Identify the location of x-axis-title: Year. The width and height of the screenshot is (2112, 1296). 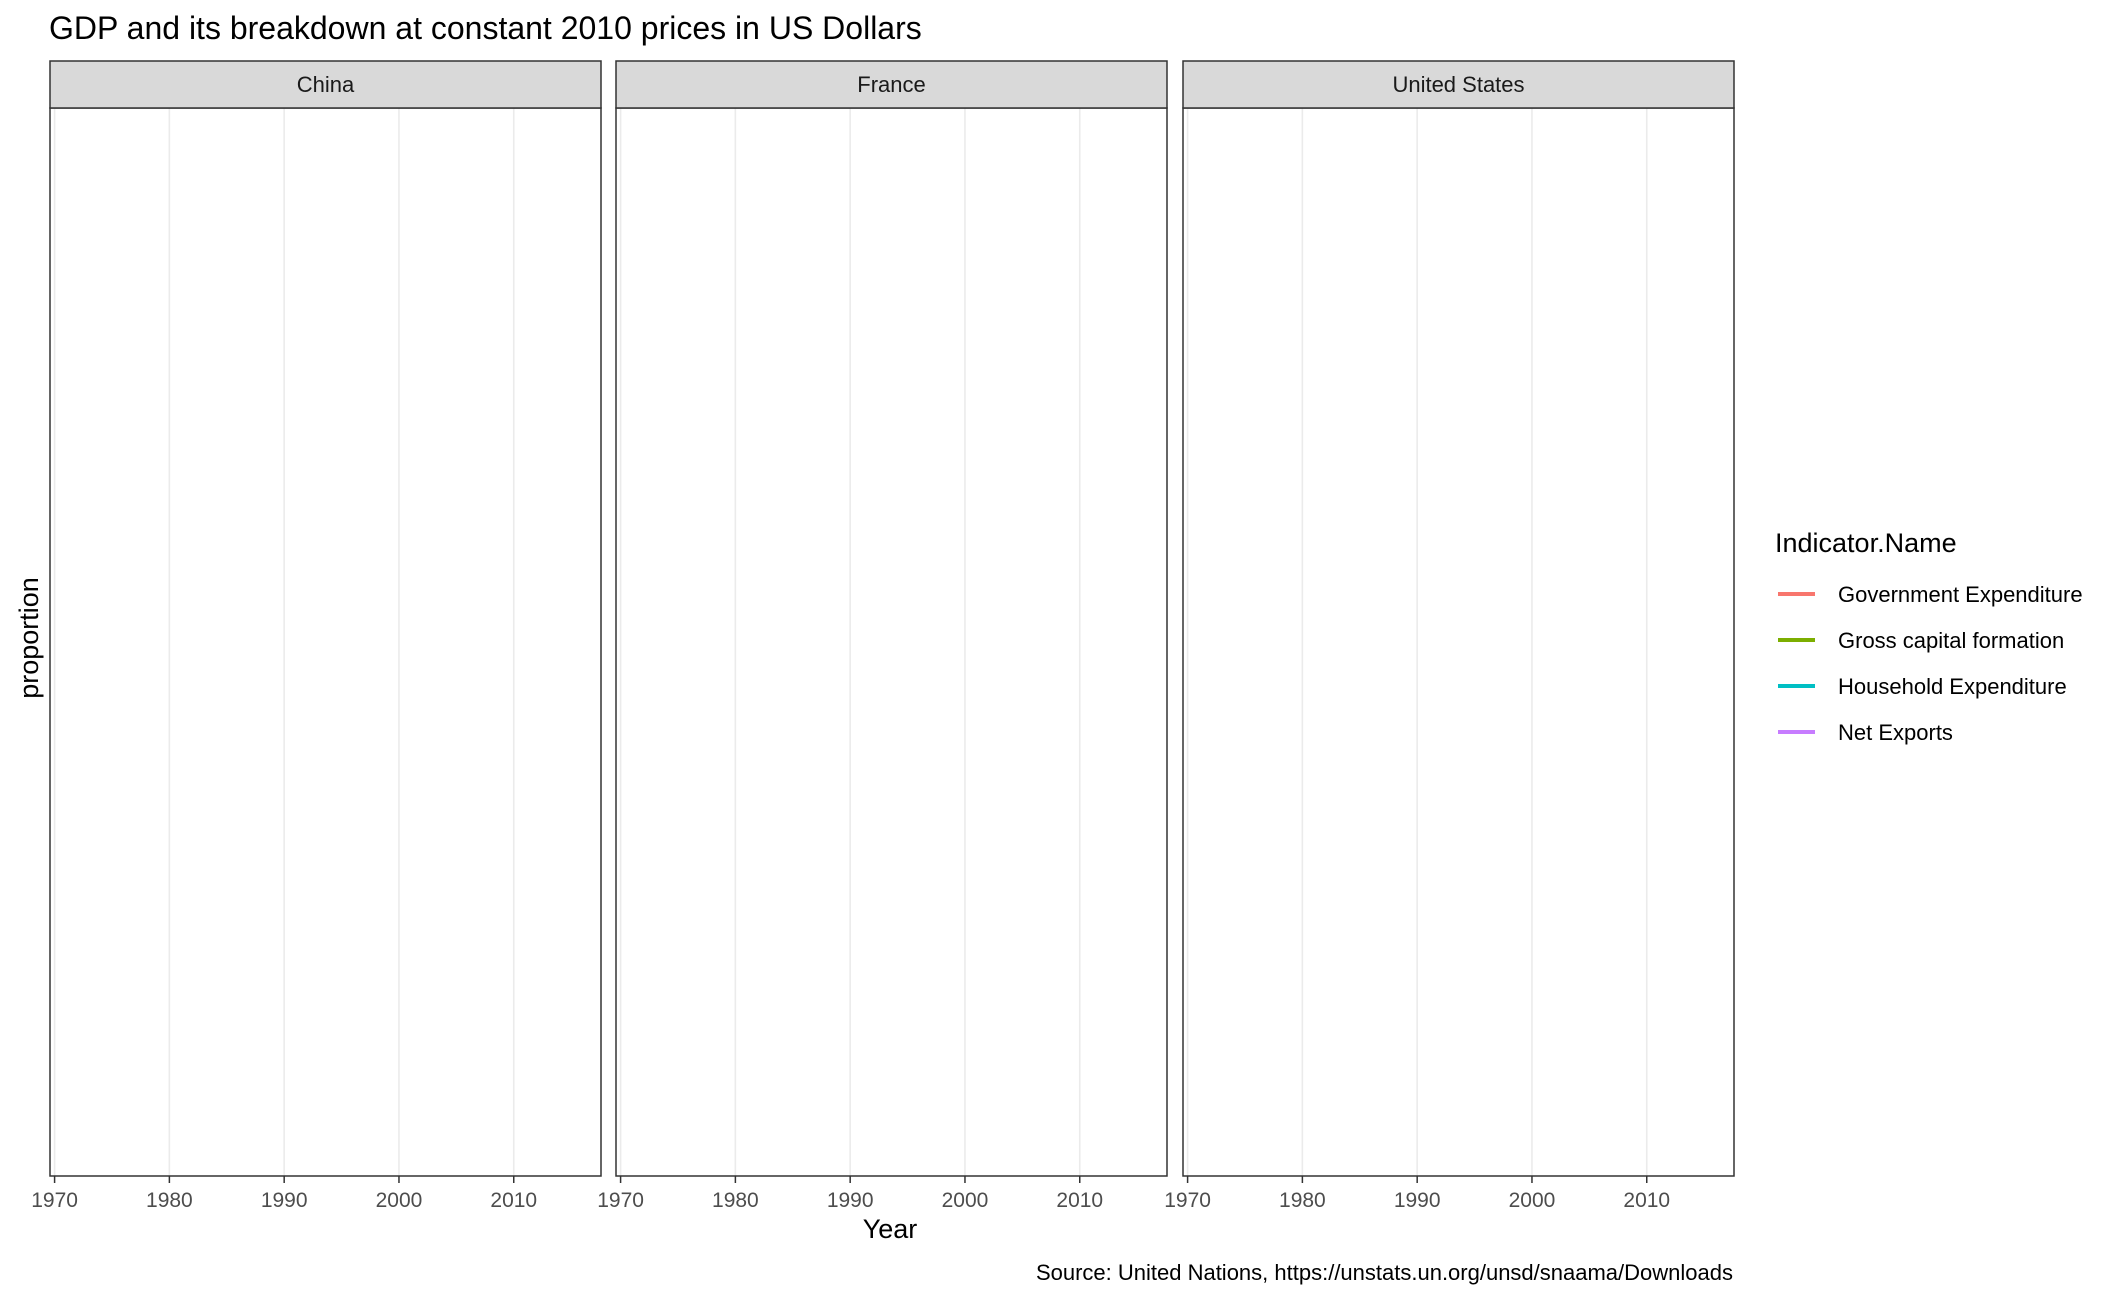
(890, 1229).